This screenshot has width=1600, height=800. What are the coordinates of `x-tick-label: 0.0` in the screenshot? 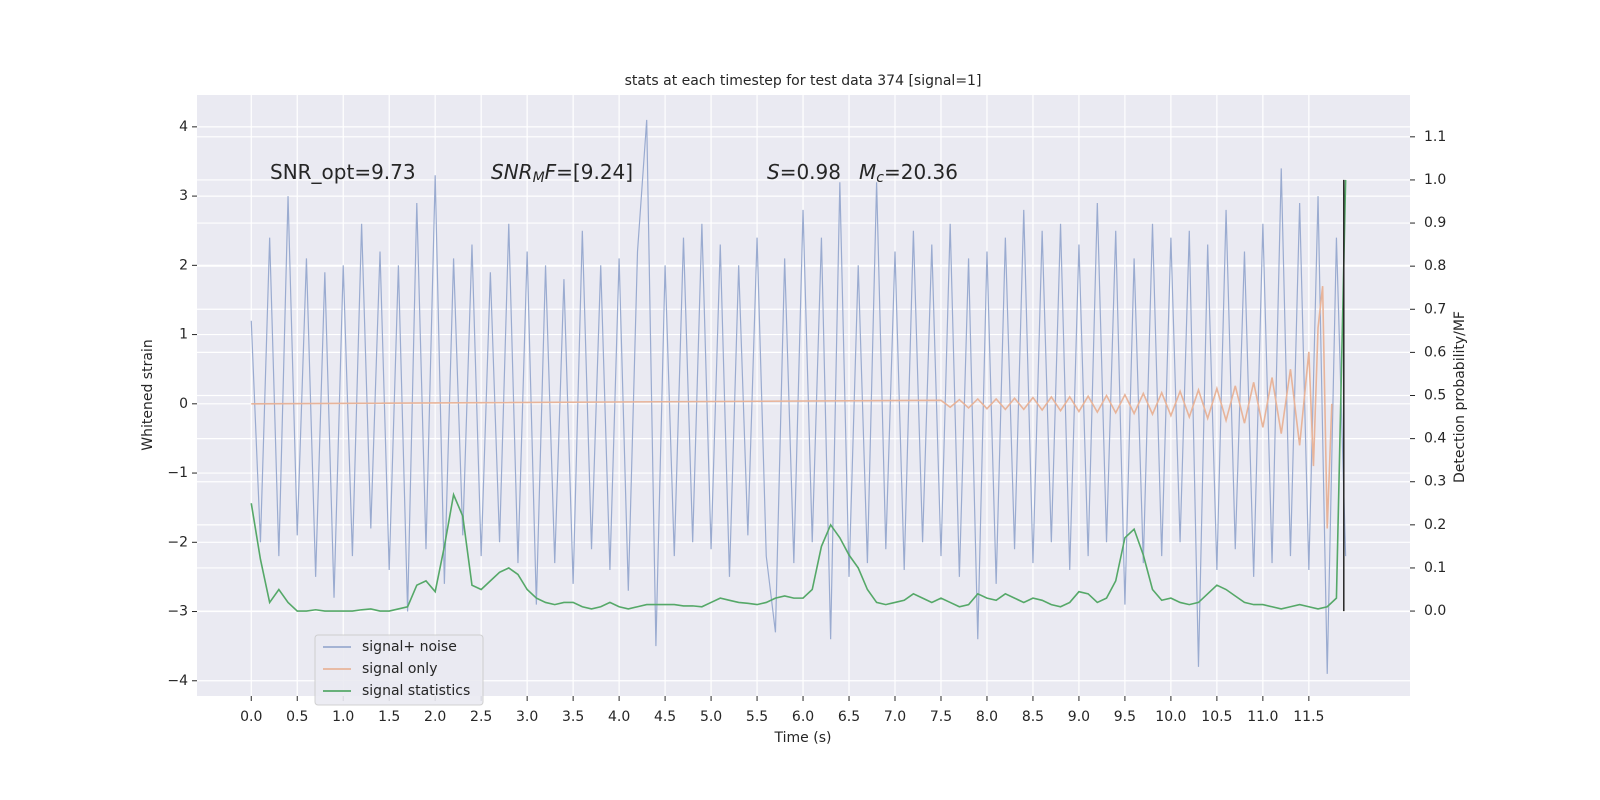 It's located at (251, 717).